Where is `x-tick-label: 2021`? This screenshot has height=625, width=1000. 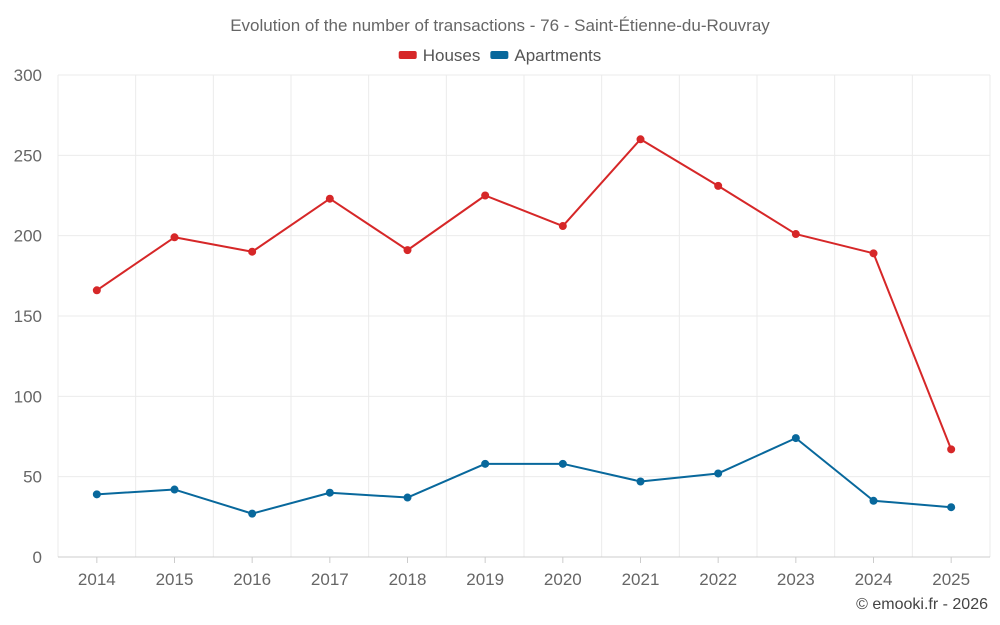 x-tick-label: 2021 is located at coordinates (641, 579).